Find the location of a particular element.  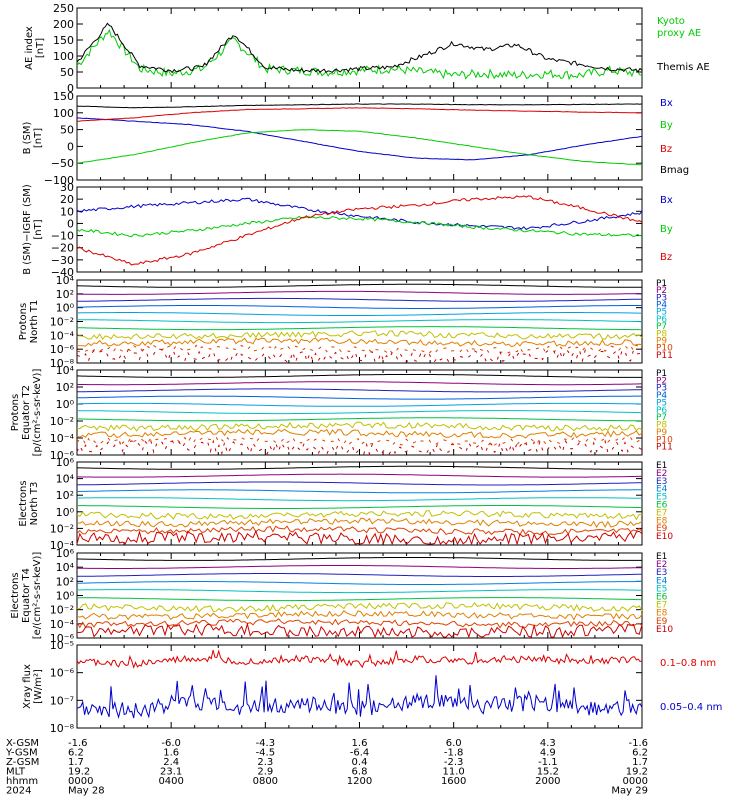

legend-bx: Bx is located at coordinates (666, 103).